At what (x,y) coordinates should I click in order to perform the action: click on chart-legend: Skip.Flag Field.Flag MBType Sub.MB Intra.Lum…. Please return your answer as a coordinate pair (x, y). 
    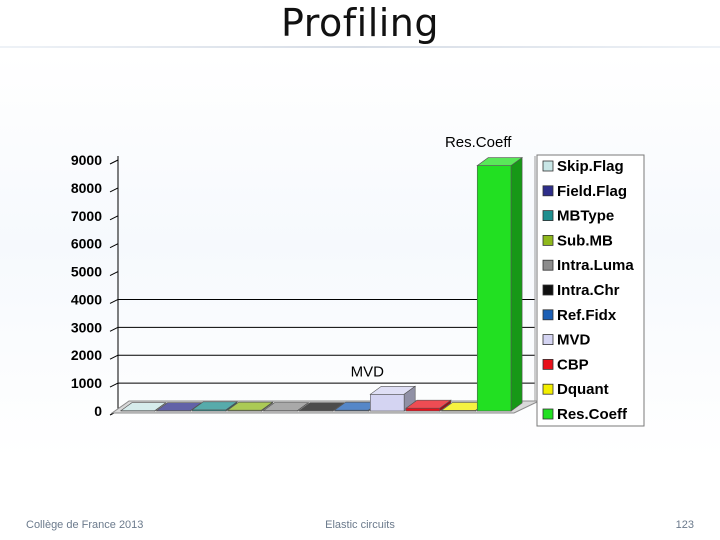
    Looking at the image, I should click on (590, 290).